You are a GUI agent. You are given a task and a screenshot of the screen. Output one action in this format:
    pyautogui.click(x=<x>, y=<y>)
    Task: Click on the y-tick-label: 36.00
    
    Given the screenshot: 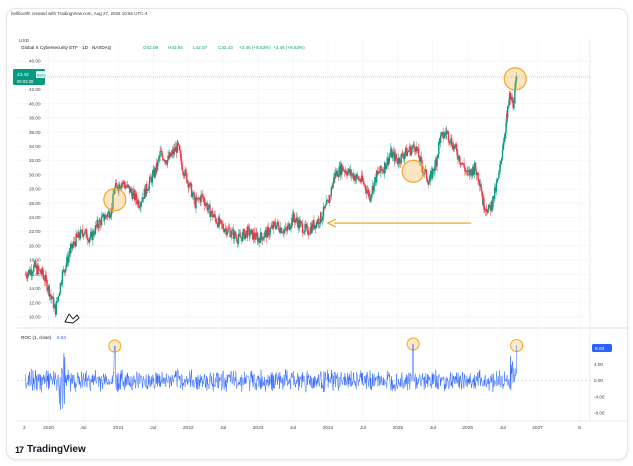 What is the action you would take?
    pyautogui.click(x=35, y=132)
    